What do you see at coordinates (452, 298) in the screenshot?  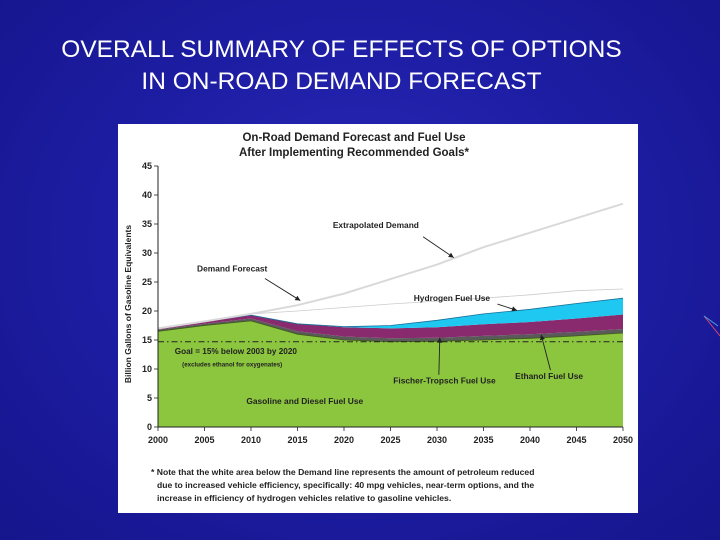 I see `annotation-hydrogen-fuel-use: Hydrogen Fuel Use` at bounding box center [452, 298].